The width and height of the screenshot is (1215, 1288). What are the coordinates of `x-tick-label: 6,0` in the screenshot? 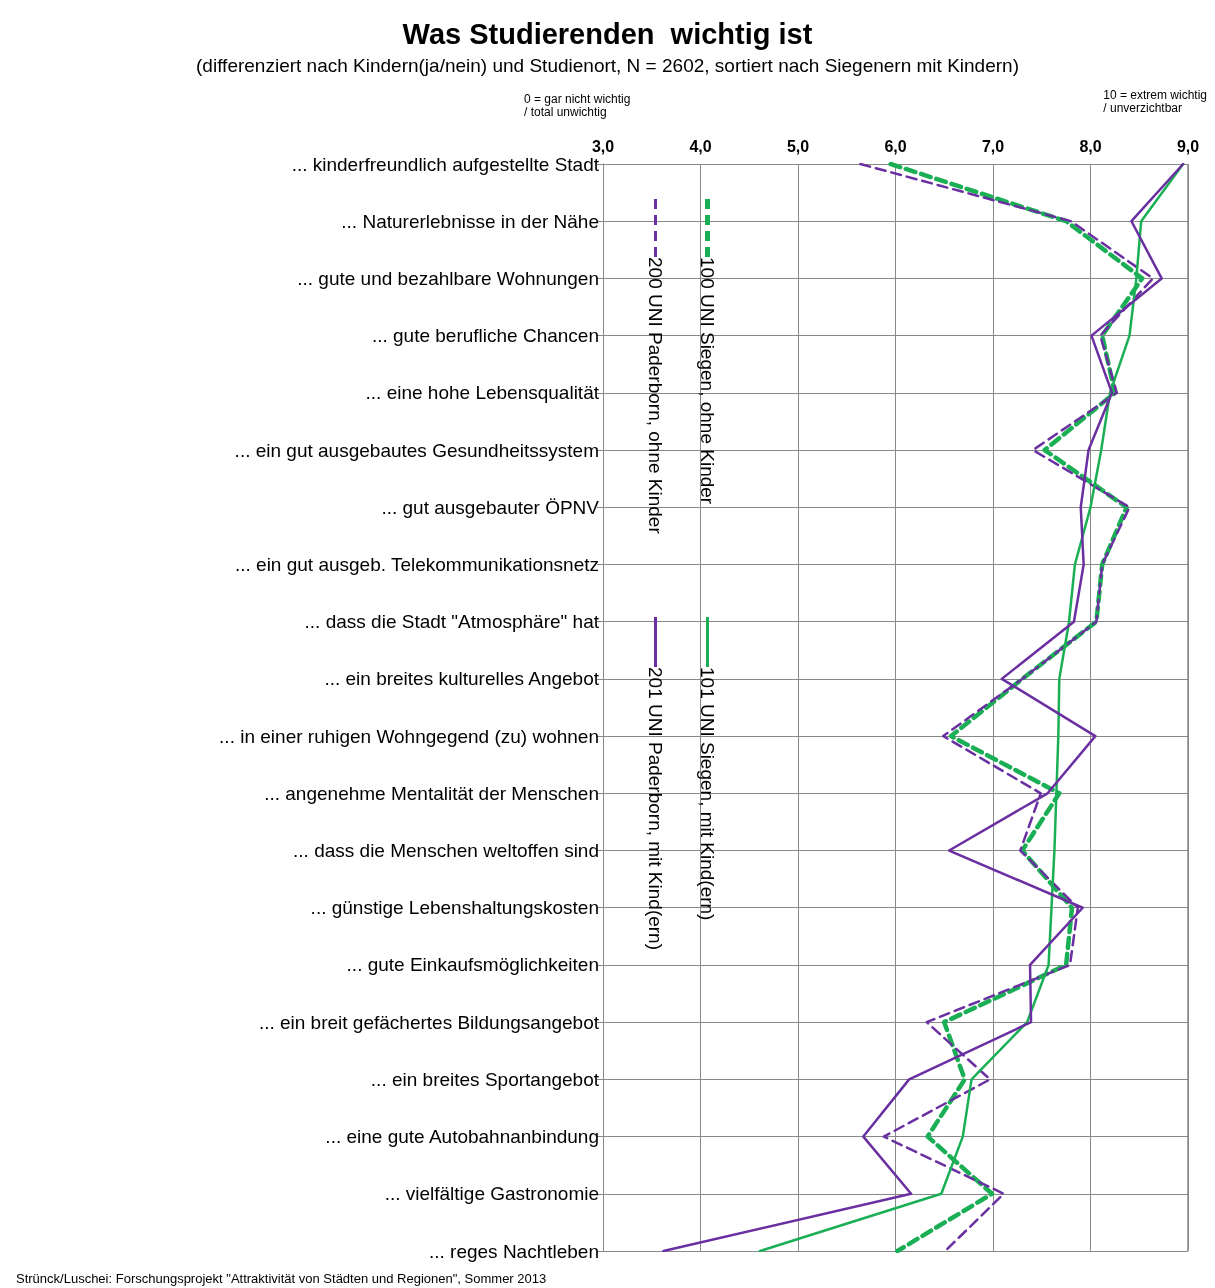 It's located at (895, 146).